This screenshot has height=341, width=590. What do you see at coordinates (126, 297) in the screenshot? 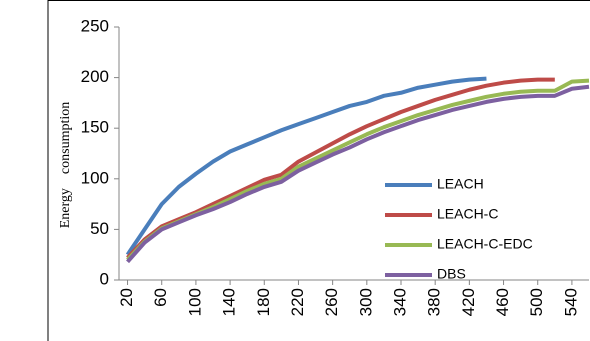
I see `x-tick-label: 20` at bounding box center [126, 297].